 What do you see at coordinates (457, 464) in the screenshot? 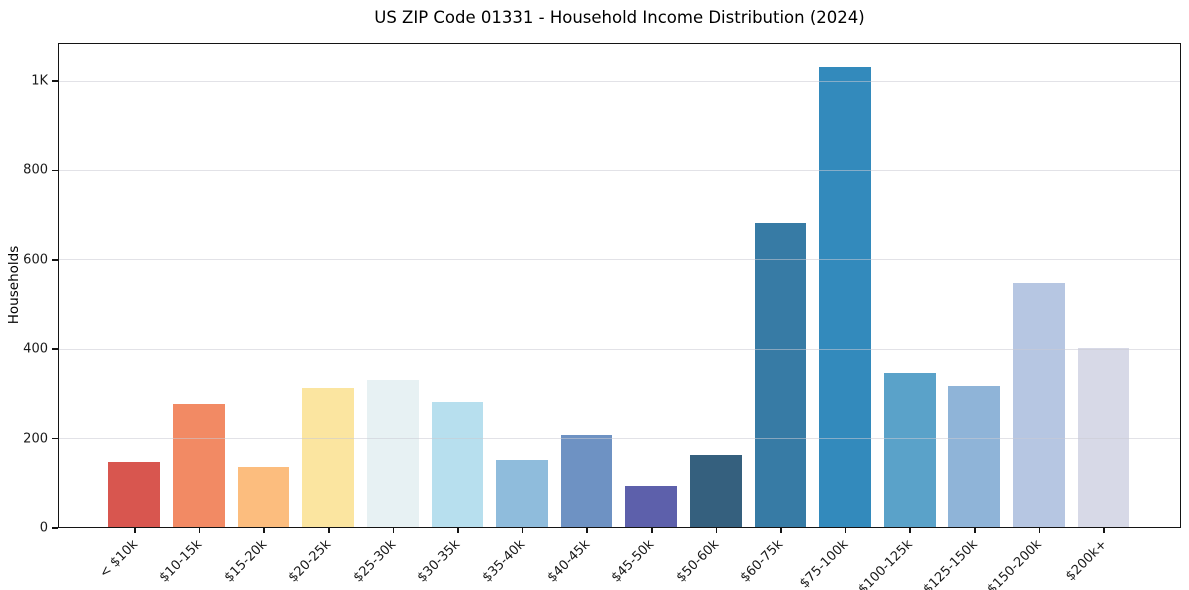
I see `bar-30-35k` at bounding box center [457, 464].